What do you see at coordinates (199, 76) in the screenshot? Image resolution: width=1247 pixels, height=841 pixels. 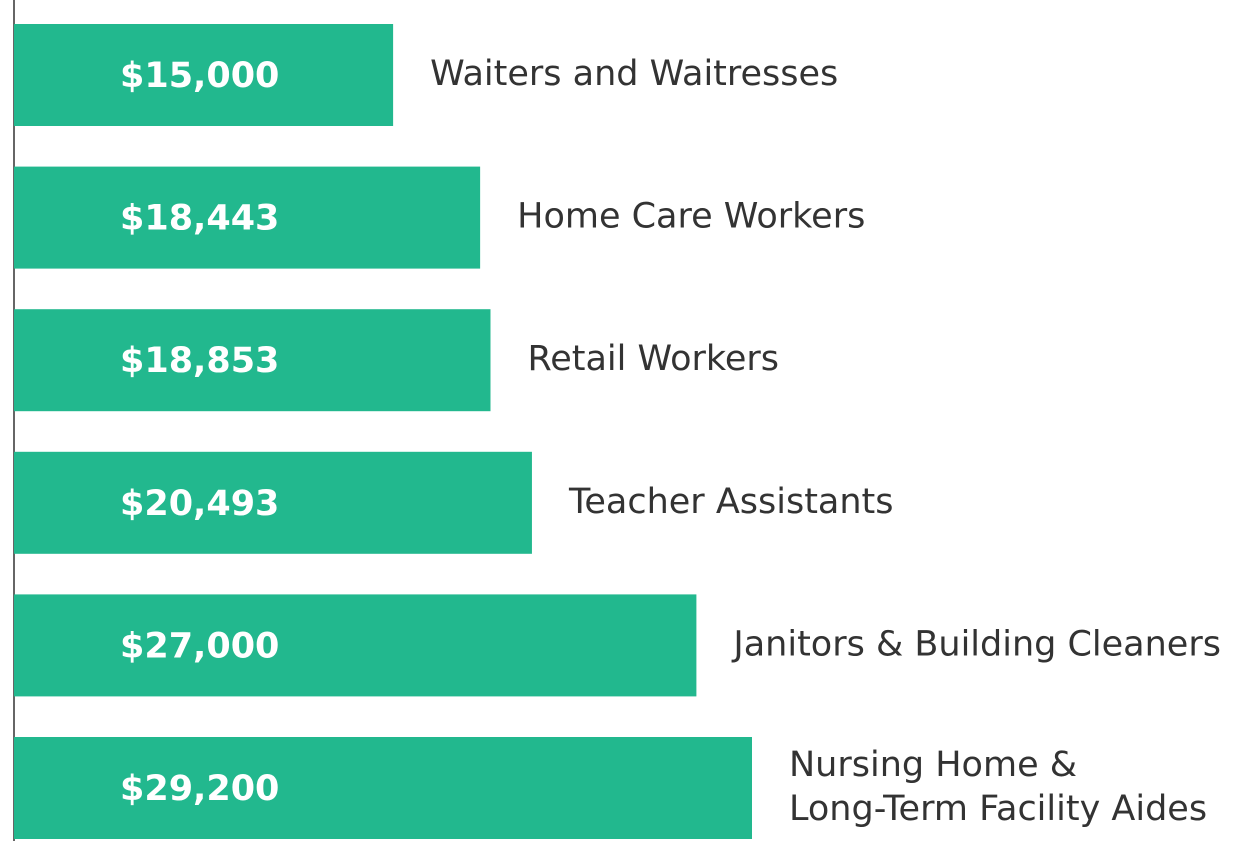 I see `value-label: $15,000` at bounding box center [199, 76].